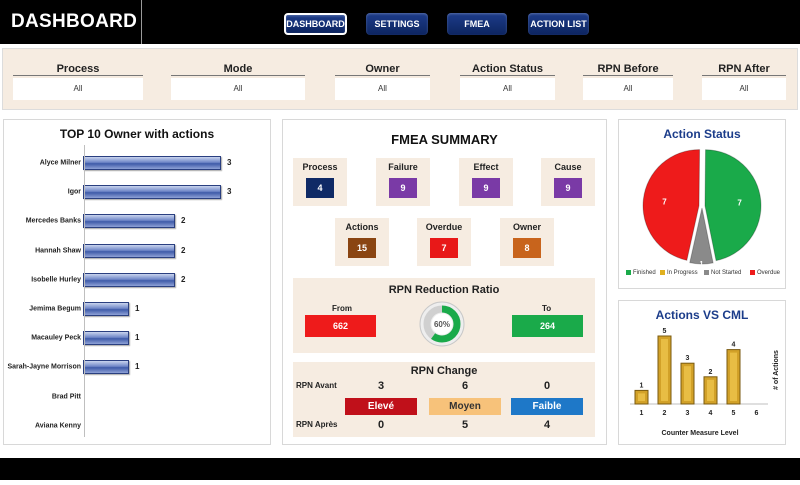 Image resolution: width=800 pixels, height=485 pixels. Describe the element at coordinates (699, 433) in the screenshot. I see `cml-x-axis-title: Counter Measure Level` at that location.